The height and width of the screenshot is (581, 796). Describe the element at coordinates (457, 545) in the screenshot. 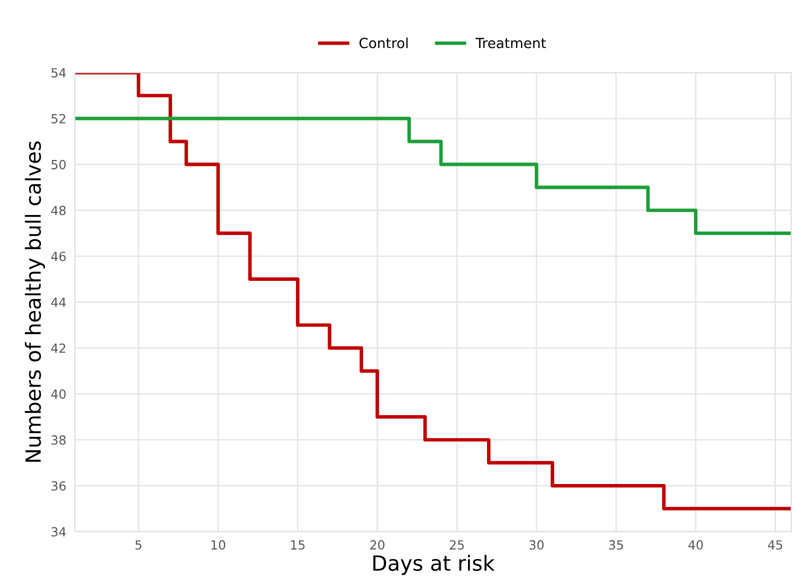

I see `x-tick-label: 25` at that location.